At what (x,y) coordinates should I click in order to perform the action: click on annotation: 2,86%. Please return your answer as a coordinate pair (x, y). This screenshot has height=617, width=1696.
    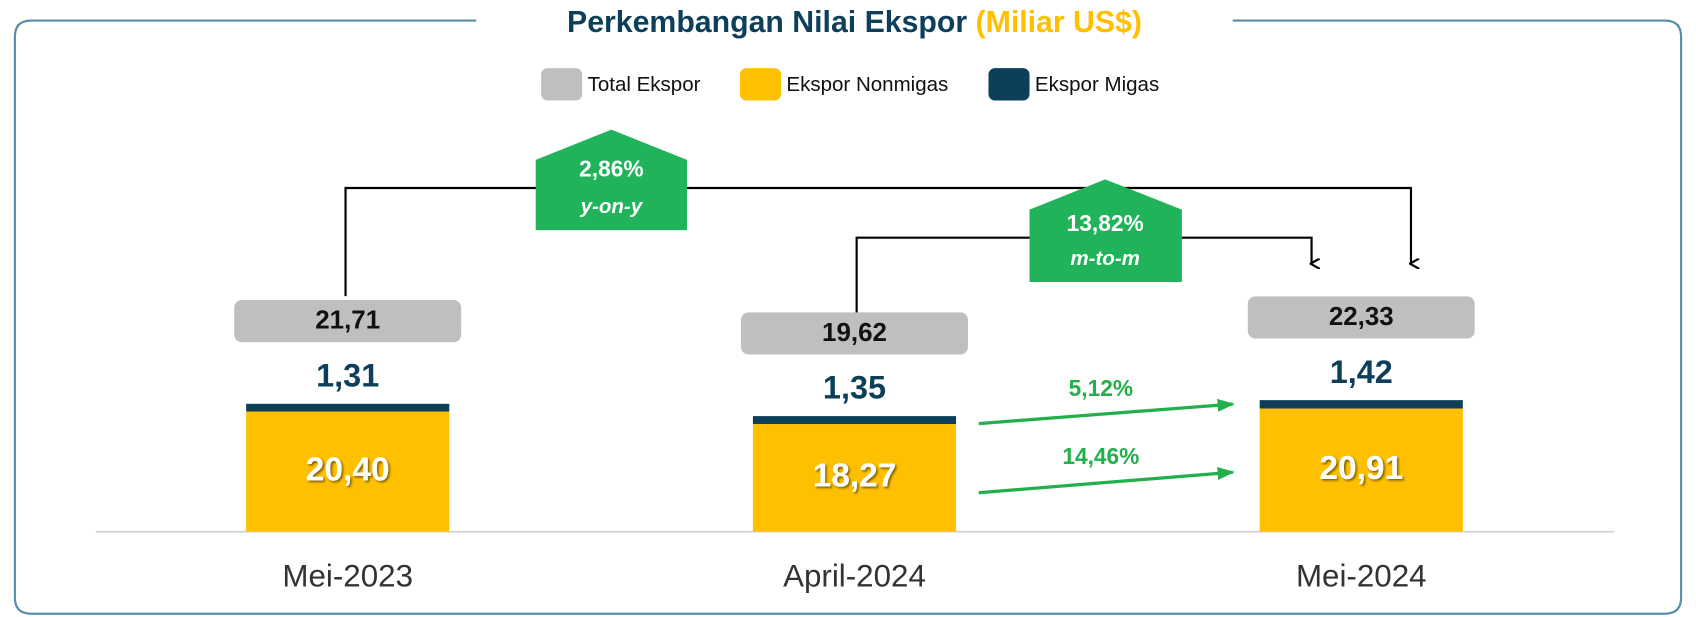
    Looking at the image, I should click on (611, 169).